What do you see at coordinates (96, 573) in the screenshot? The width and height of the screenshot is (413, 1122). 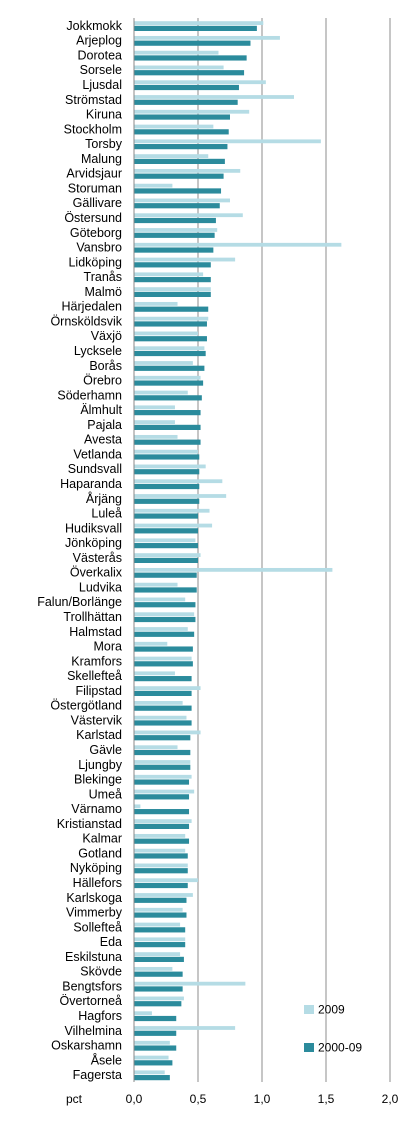 I see `category-label: Överkalix` at bounding box center [96, 573].